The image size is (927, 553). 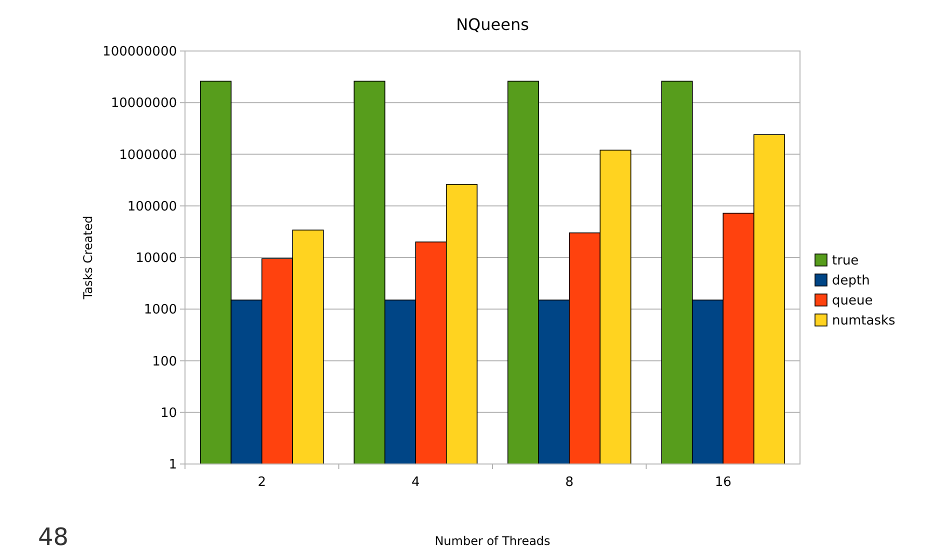 I want to click on y-tick-label: 100000000, so click(x=139, y=52).